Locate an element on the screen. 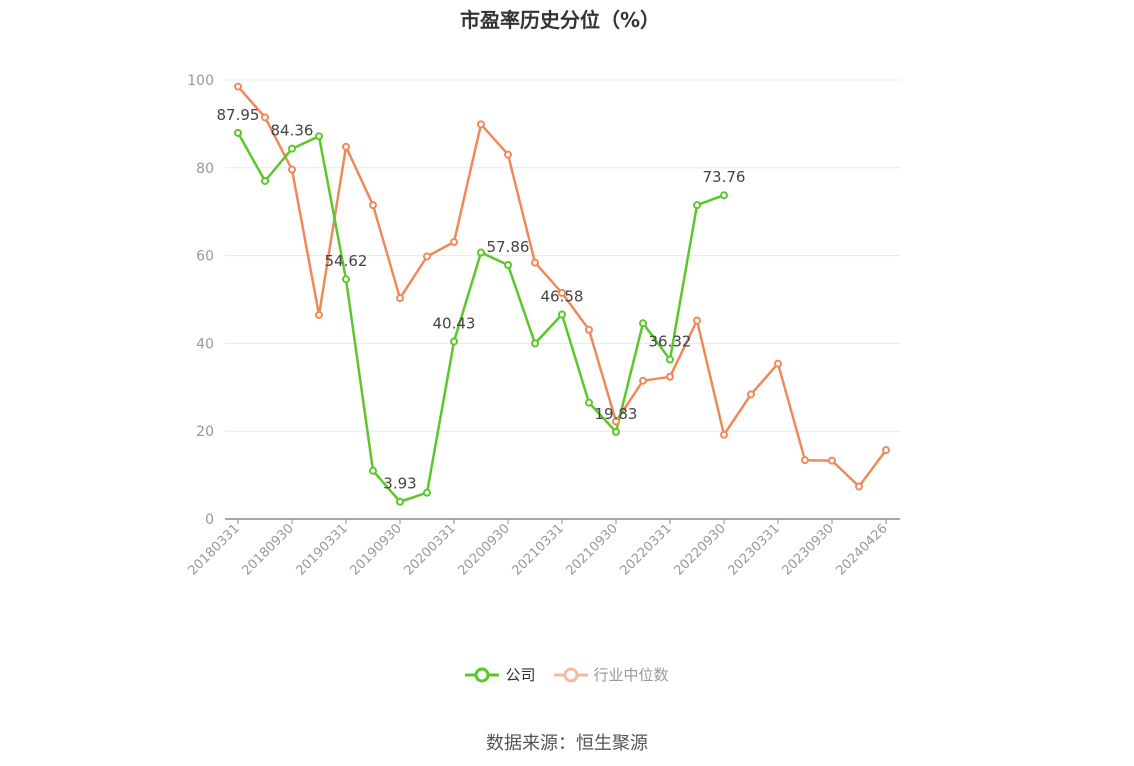  legend-industry-swatch is located at coordinates (570, 674).